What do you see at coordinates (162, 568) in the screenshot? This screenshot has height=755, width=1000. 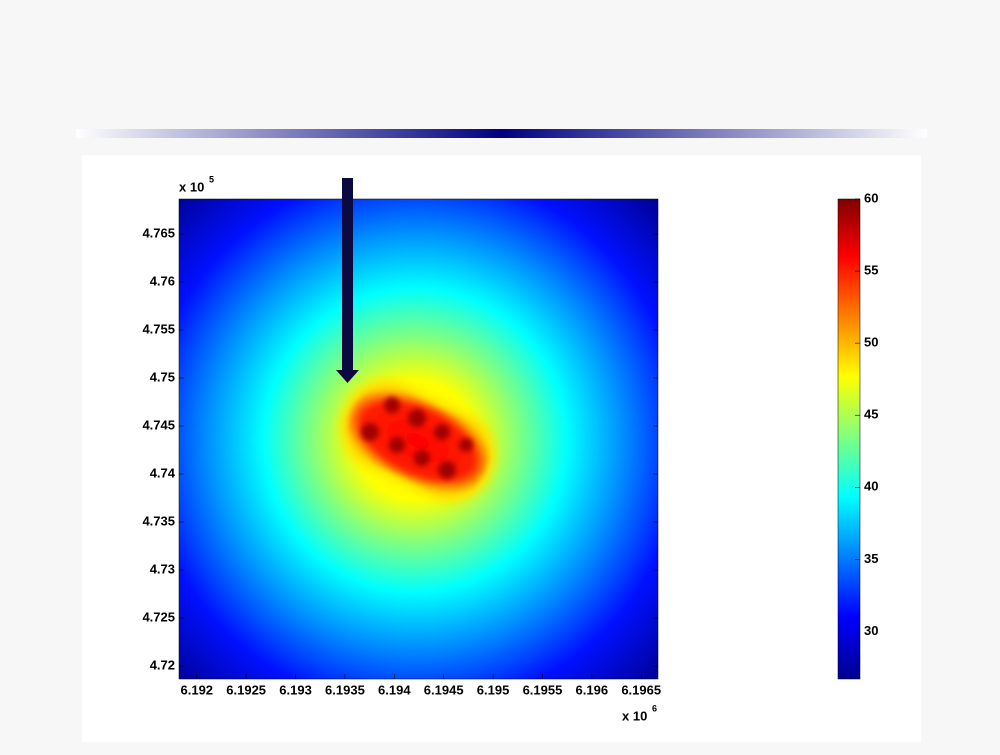 I see `y-tick-label: 4.73` at bounding box center [162, 568].